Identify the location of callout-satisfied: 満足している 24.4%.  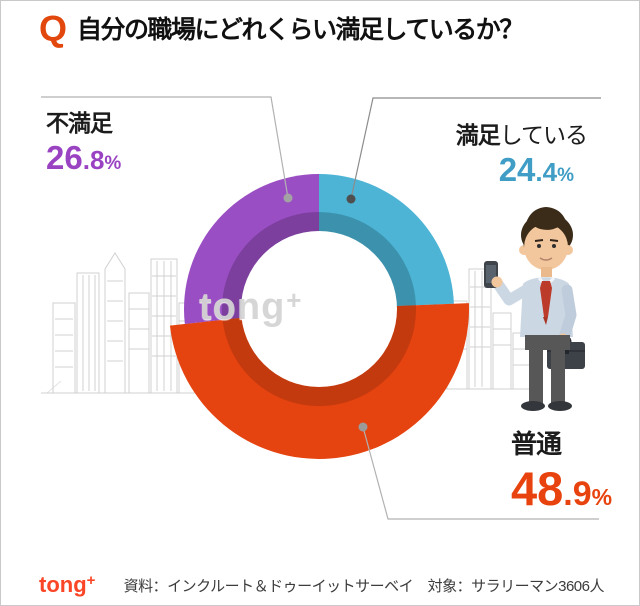
(521, 155).